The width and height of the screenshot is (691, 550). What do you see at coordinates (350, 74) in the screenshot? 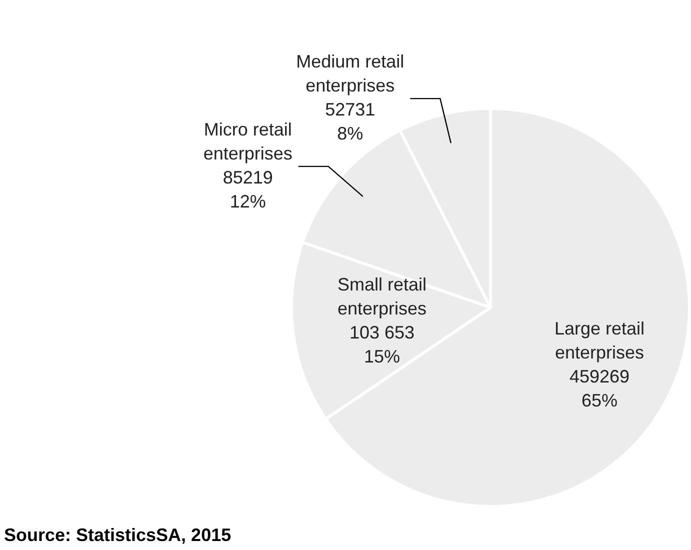
I see `slice-label: Medium retail enterprises` at bounding box center [350, 74].